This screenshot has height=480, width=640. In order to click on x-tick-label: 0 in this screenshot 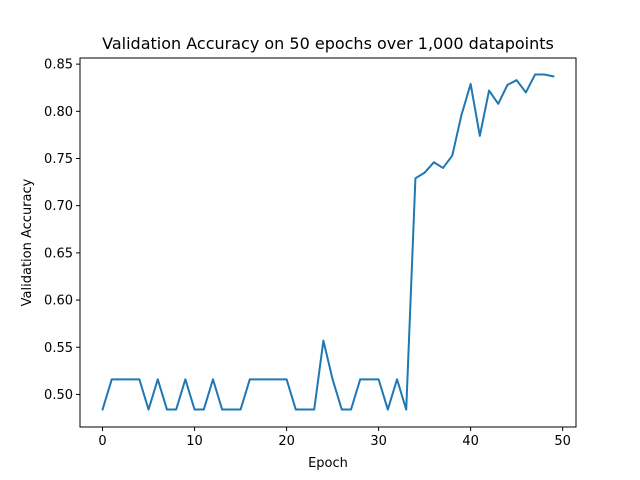, I will do `click(102, 441)`.